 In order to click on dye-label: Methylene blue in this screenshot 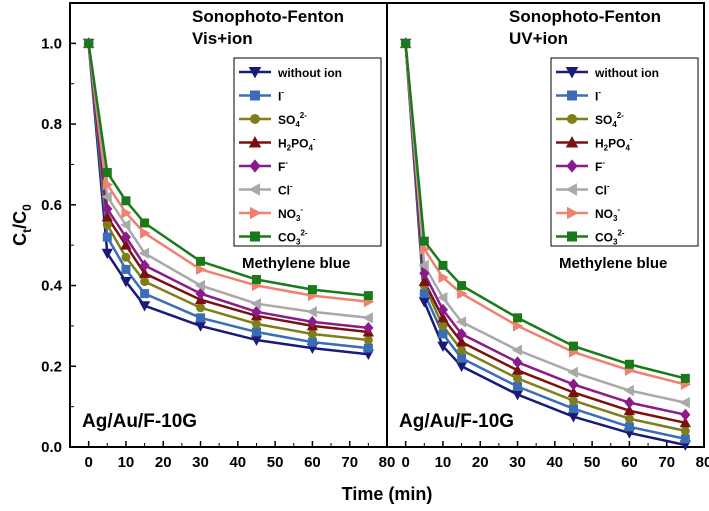, I will do `click(613, 263)`.